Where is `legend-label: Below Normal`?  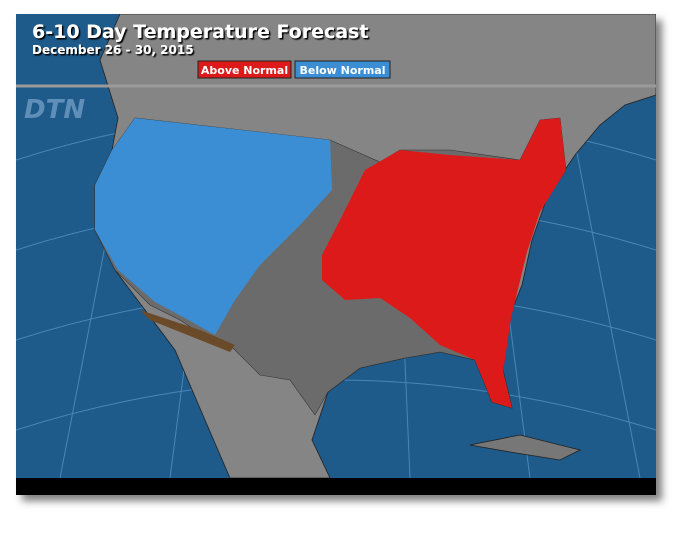 legend-label: Below Normal is located at coordinates (342, 70).